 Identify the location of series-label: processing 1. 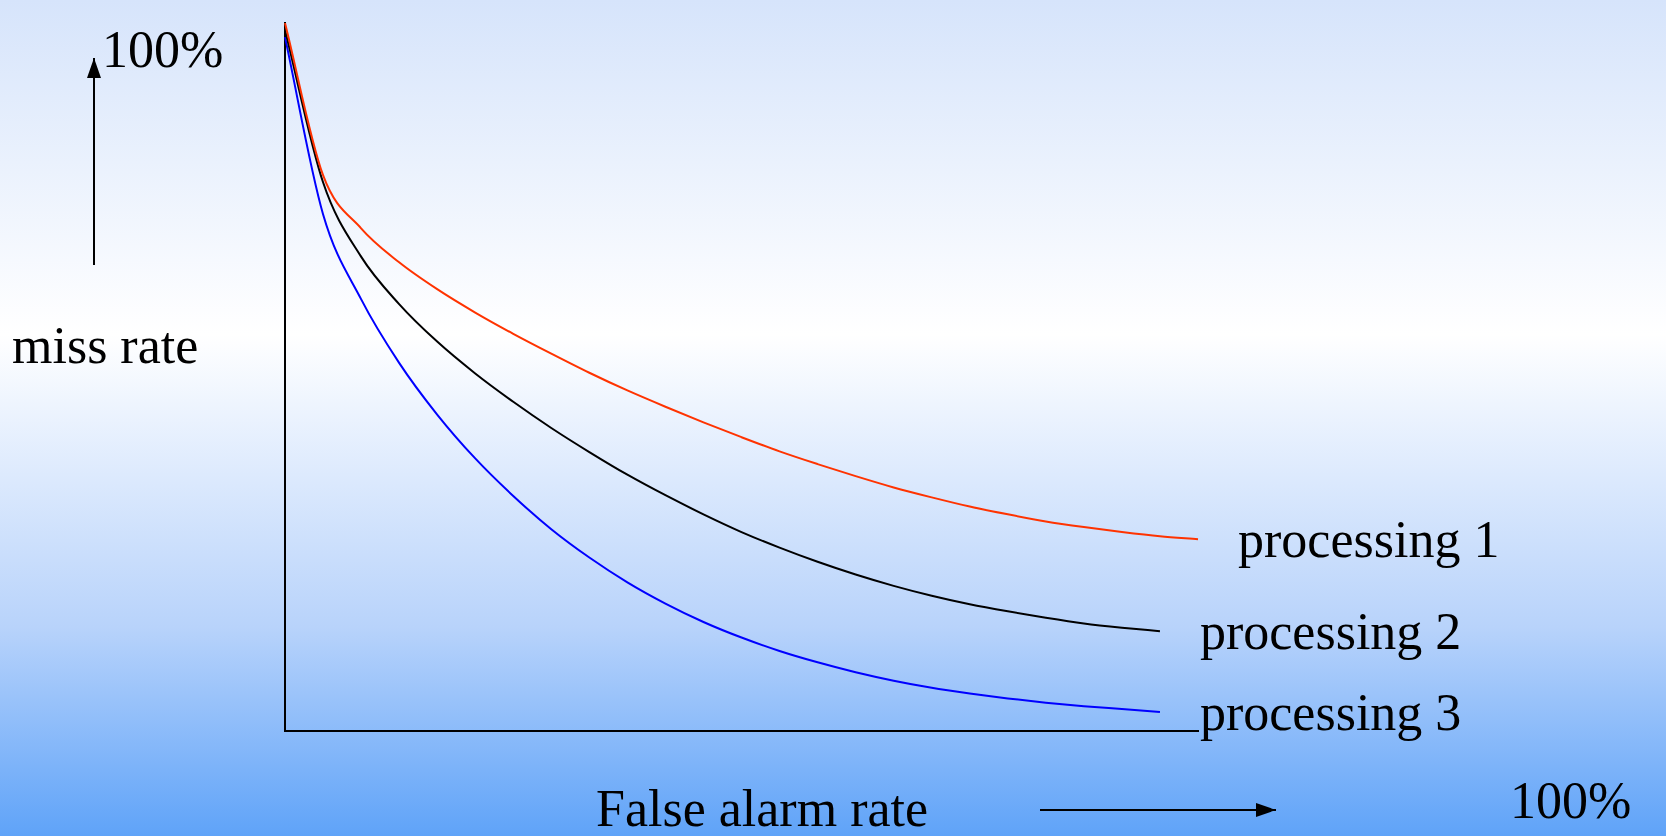
(1369, 539).